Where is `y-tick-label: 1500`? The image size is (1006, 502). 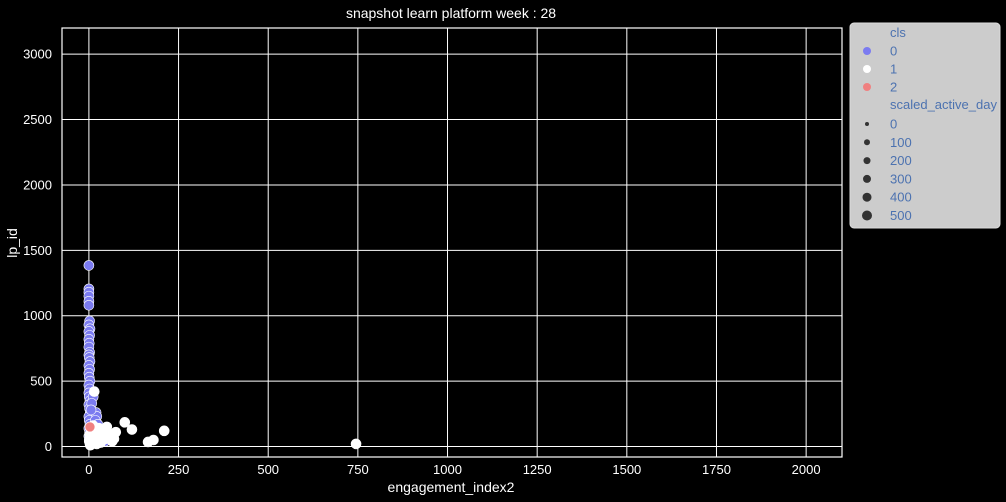 y-tick-label: 1500 is located at coordinates (37, 250).